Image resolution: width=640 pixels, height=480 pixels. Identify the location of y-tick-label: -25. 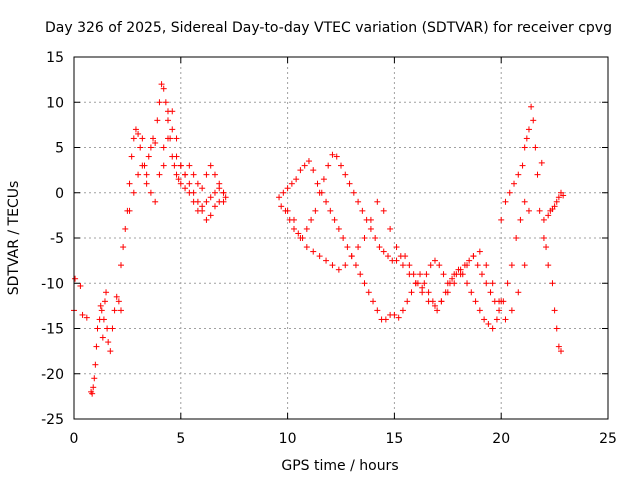
(52, 420).